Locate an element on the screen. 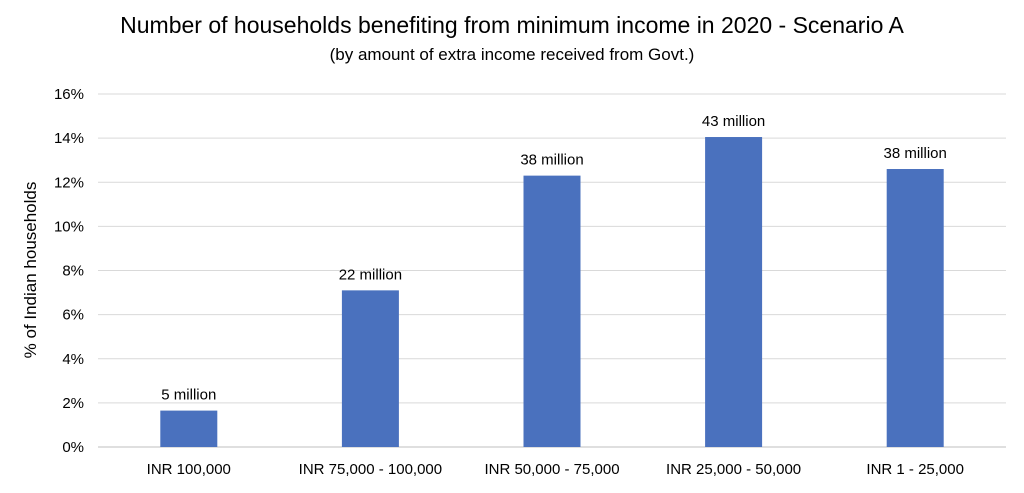 This screenshot has width=1024, height=493. y-tick-label: 10% is located at coordinates (69, 226).